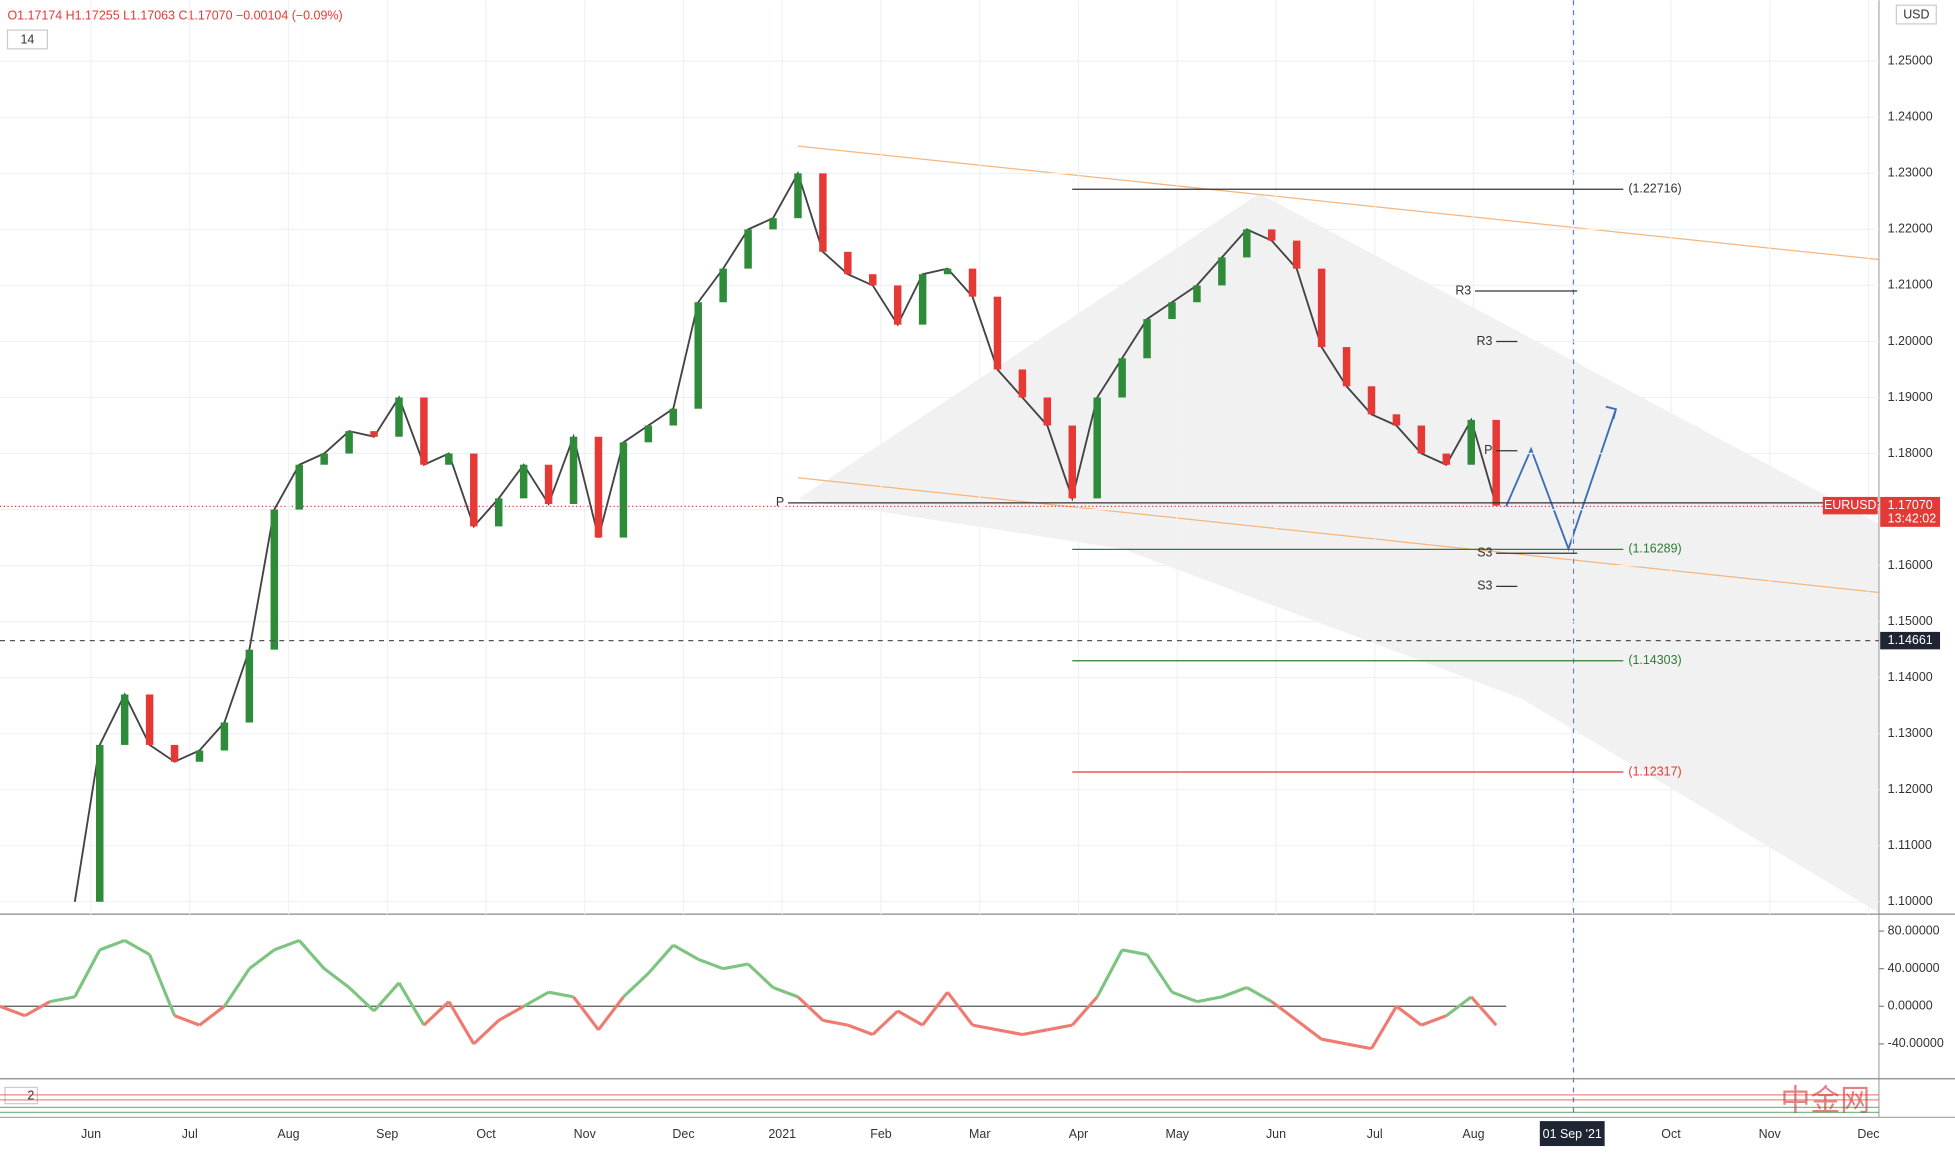 This screenshot has height=1155, width=1955. Describe the element at coordinates (1485, 341) in the screenshot. I see `level-label: R3` at that location.